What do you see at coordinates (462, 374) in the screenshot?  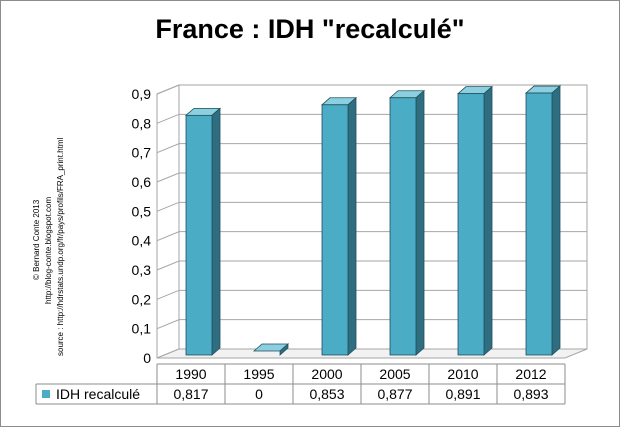 I see `x-tick-label: 2010` at bounding box center [462, 374].